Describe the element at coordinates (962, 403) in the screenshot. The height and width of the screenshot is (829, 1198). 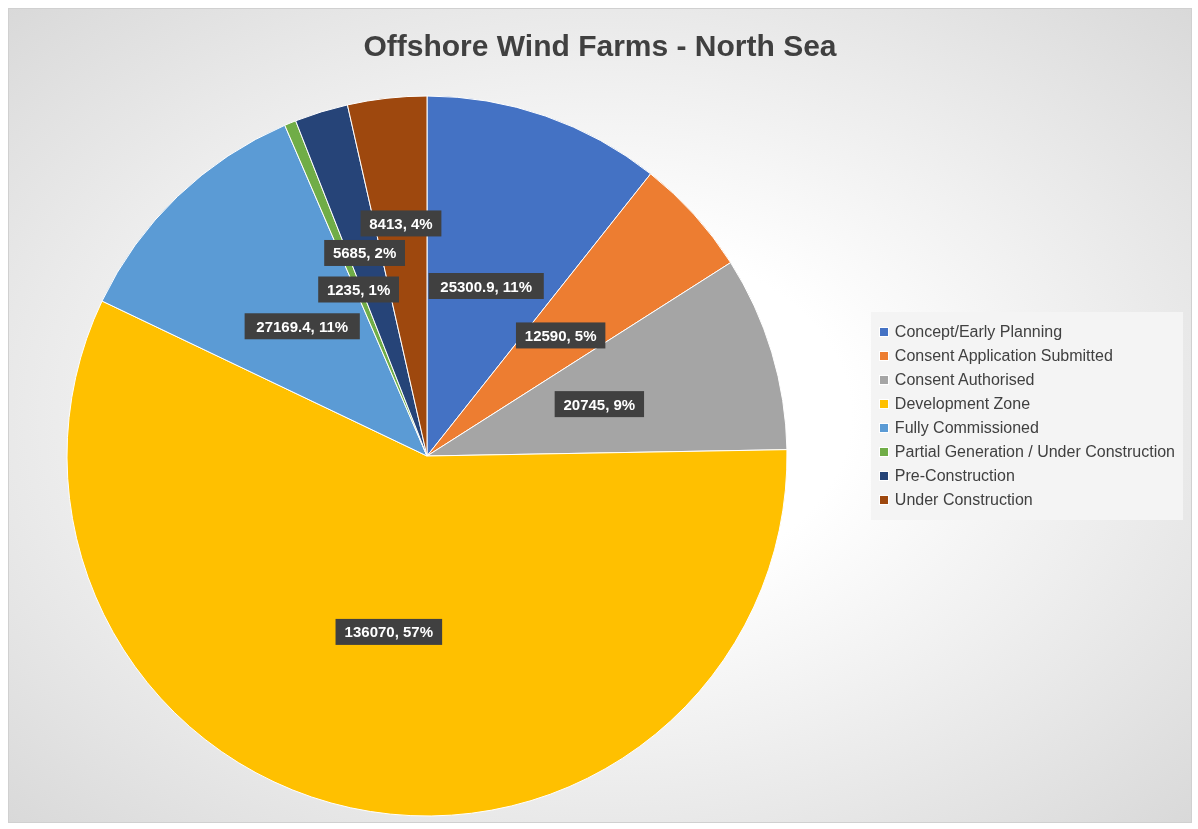
I see `legend-label: Development Zone` at that location.